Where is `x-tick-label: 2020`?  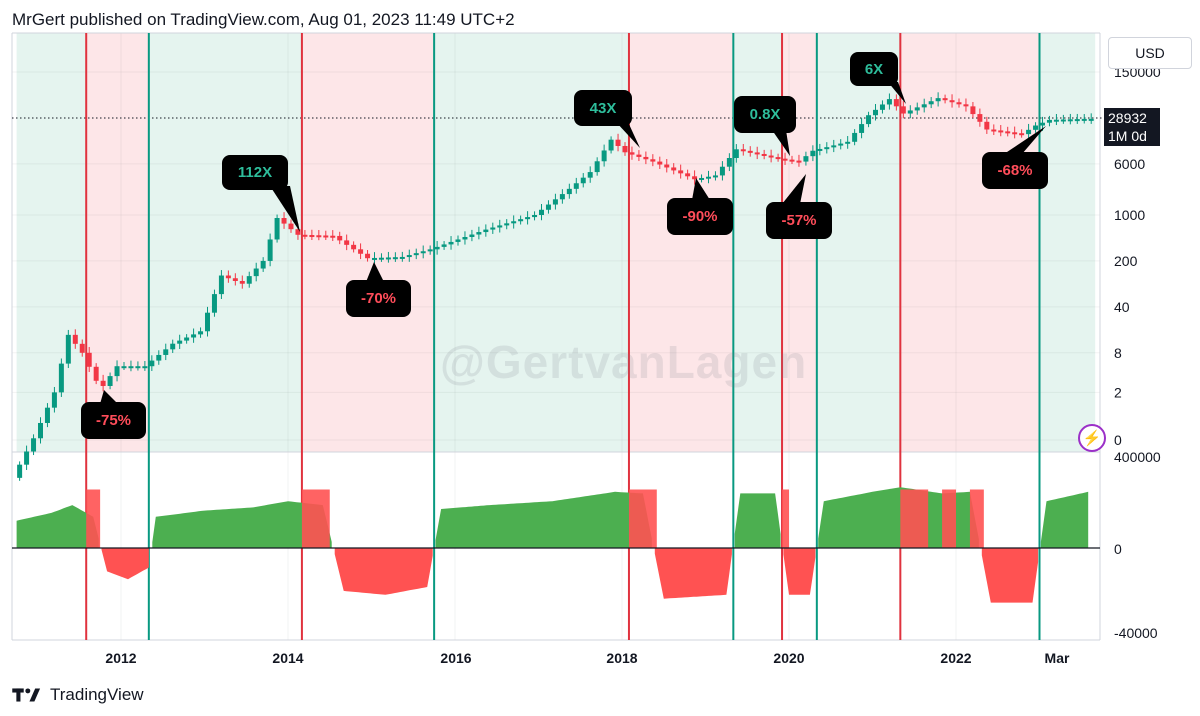 x-tick-label: 2020 is located at coordinates (788, 658).